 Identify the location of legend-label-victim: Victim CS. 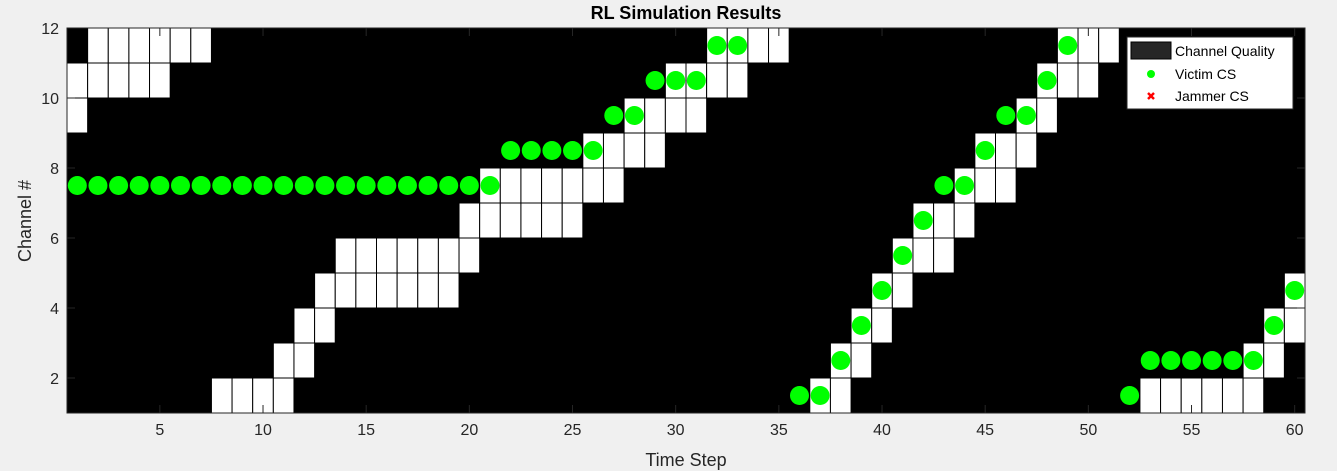
(1205, 74).